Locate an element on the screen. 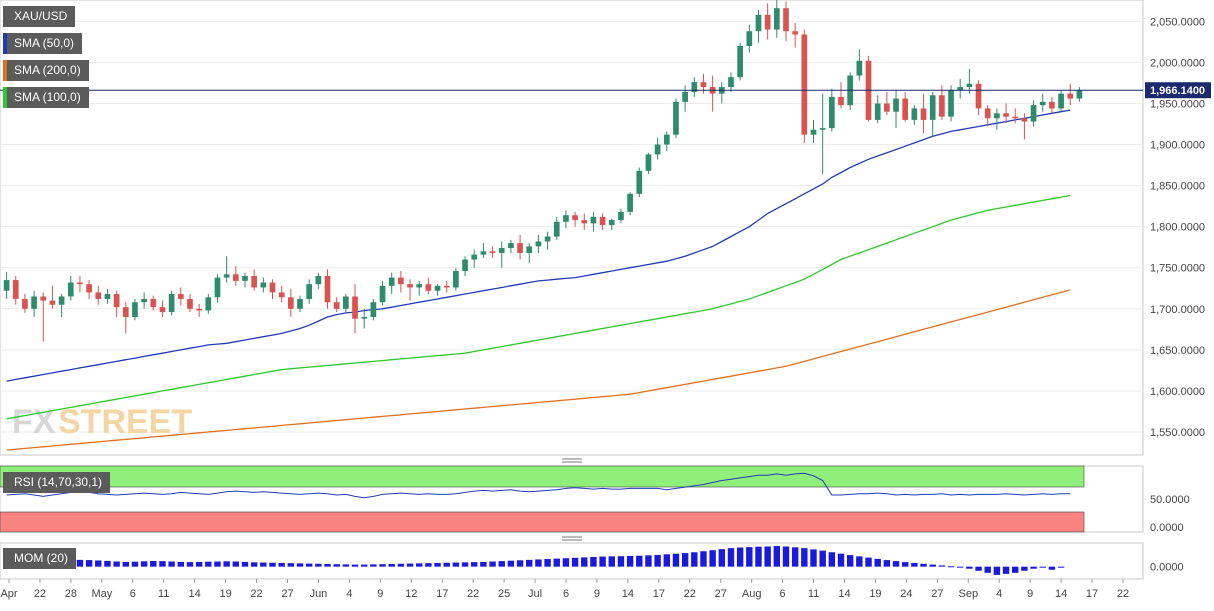 Image resolution: width=1214 pixels, height=611 pixels. price-tick-label: 1,650.0000 is located at coordinates (1177, 351).